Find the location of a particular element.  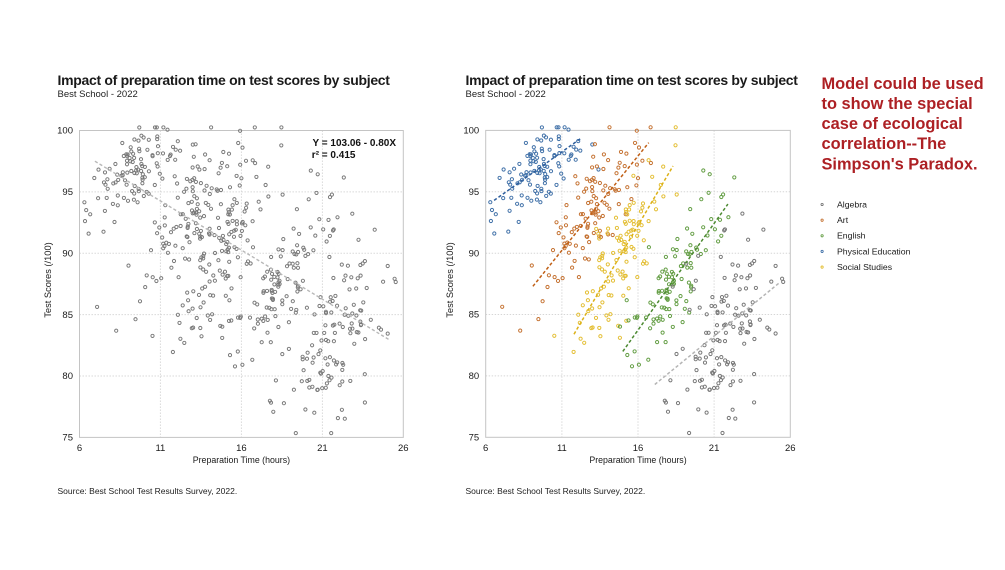

svg-text: English is located at coordinates (851, 236).